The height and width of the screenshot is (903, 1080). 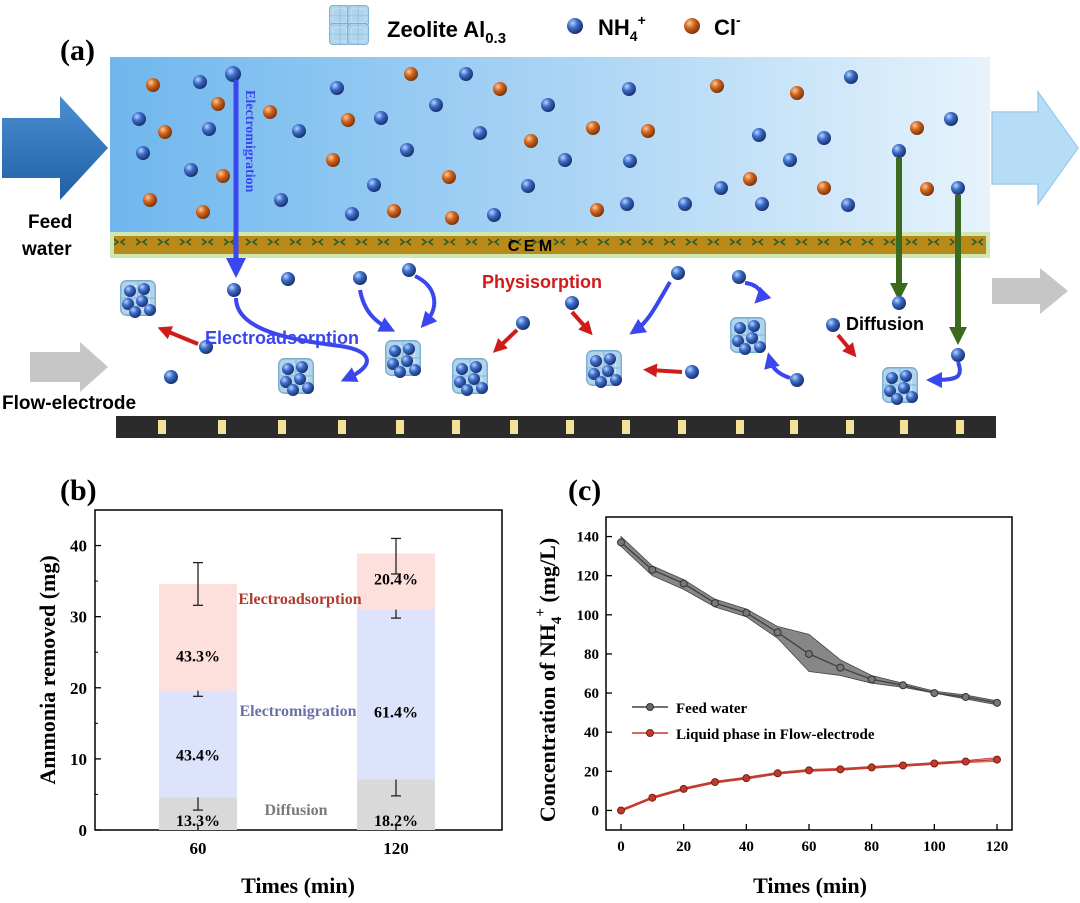 I want to click on svg-text: NH4+, so click(x=622, y=28).